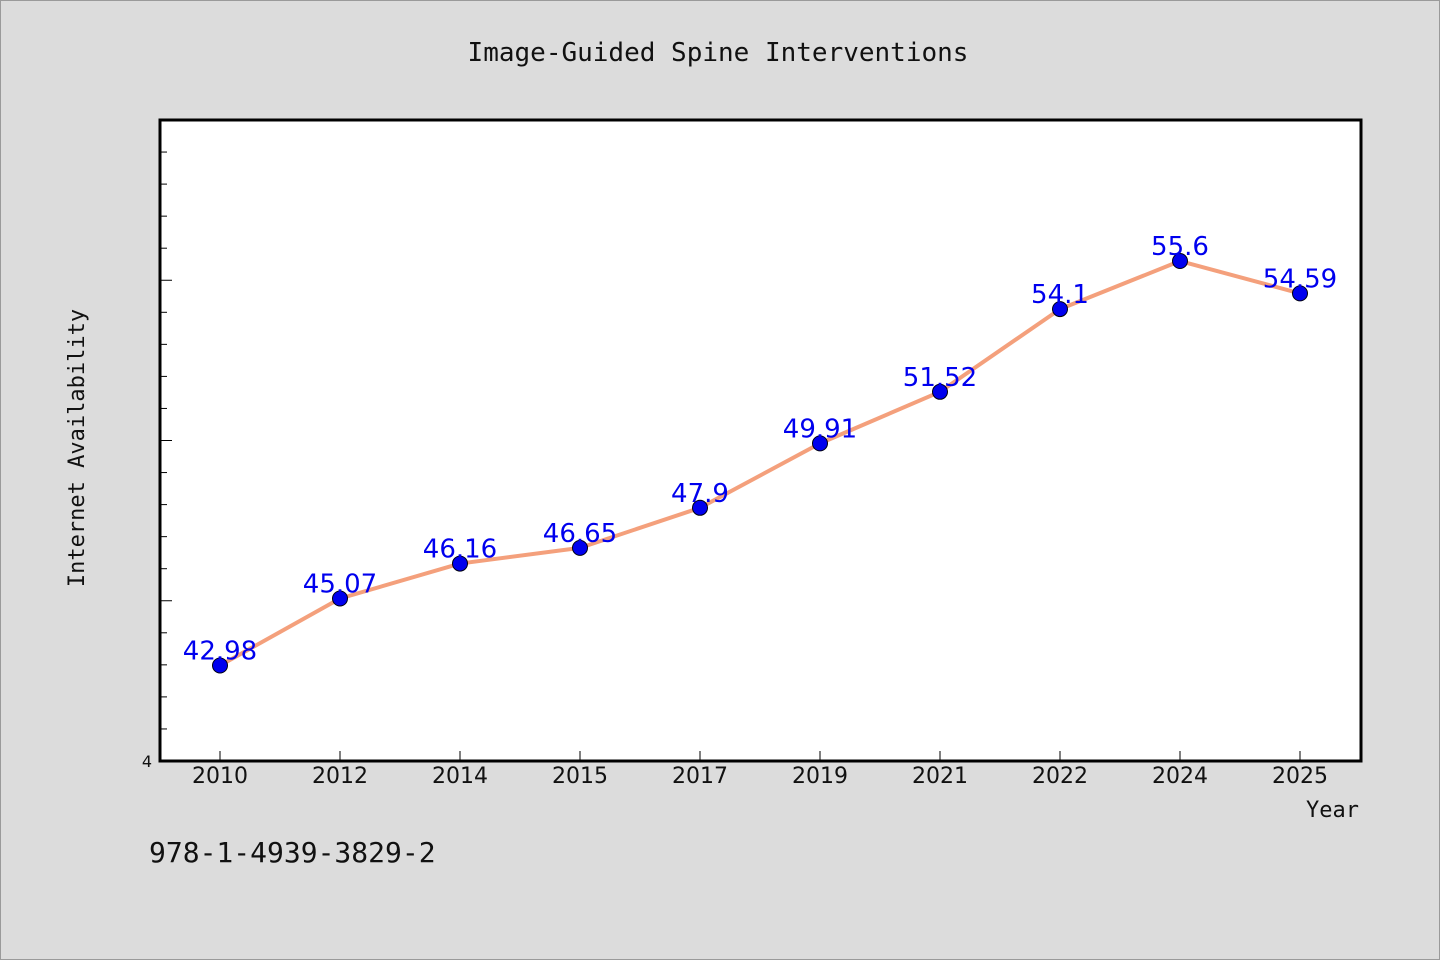 The image size is (1440, 960). What do you see at coordinates (1332, 810) in the screenshot?
I see `x-axis-label: Year` at bounding box center [1332, 810].